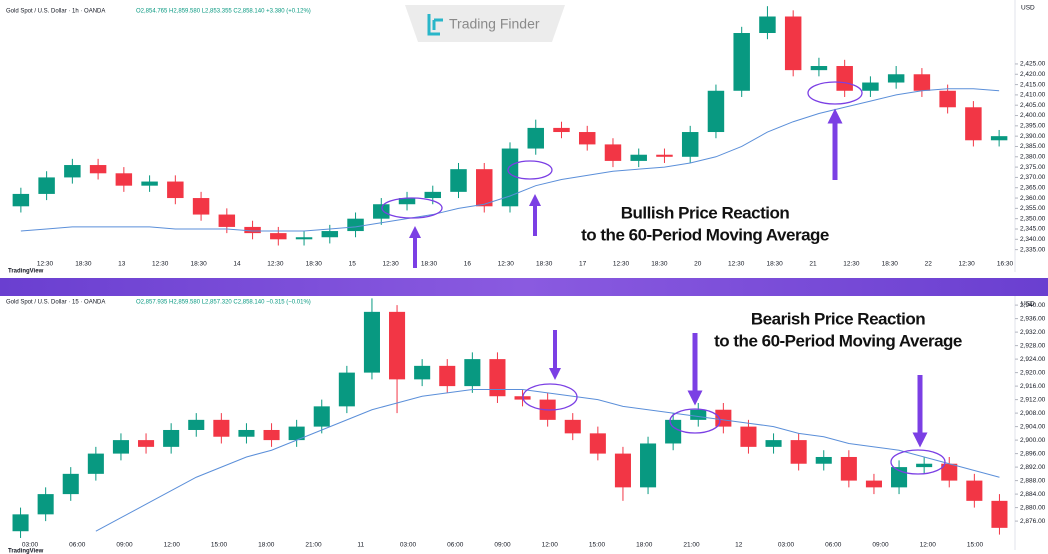 Image resolution: width=1048 pixels, height=554 pixels. Describe the element at coordinates (468, 264) in the screenshot. I see `x-tick-label: 16` at that location.